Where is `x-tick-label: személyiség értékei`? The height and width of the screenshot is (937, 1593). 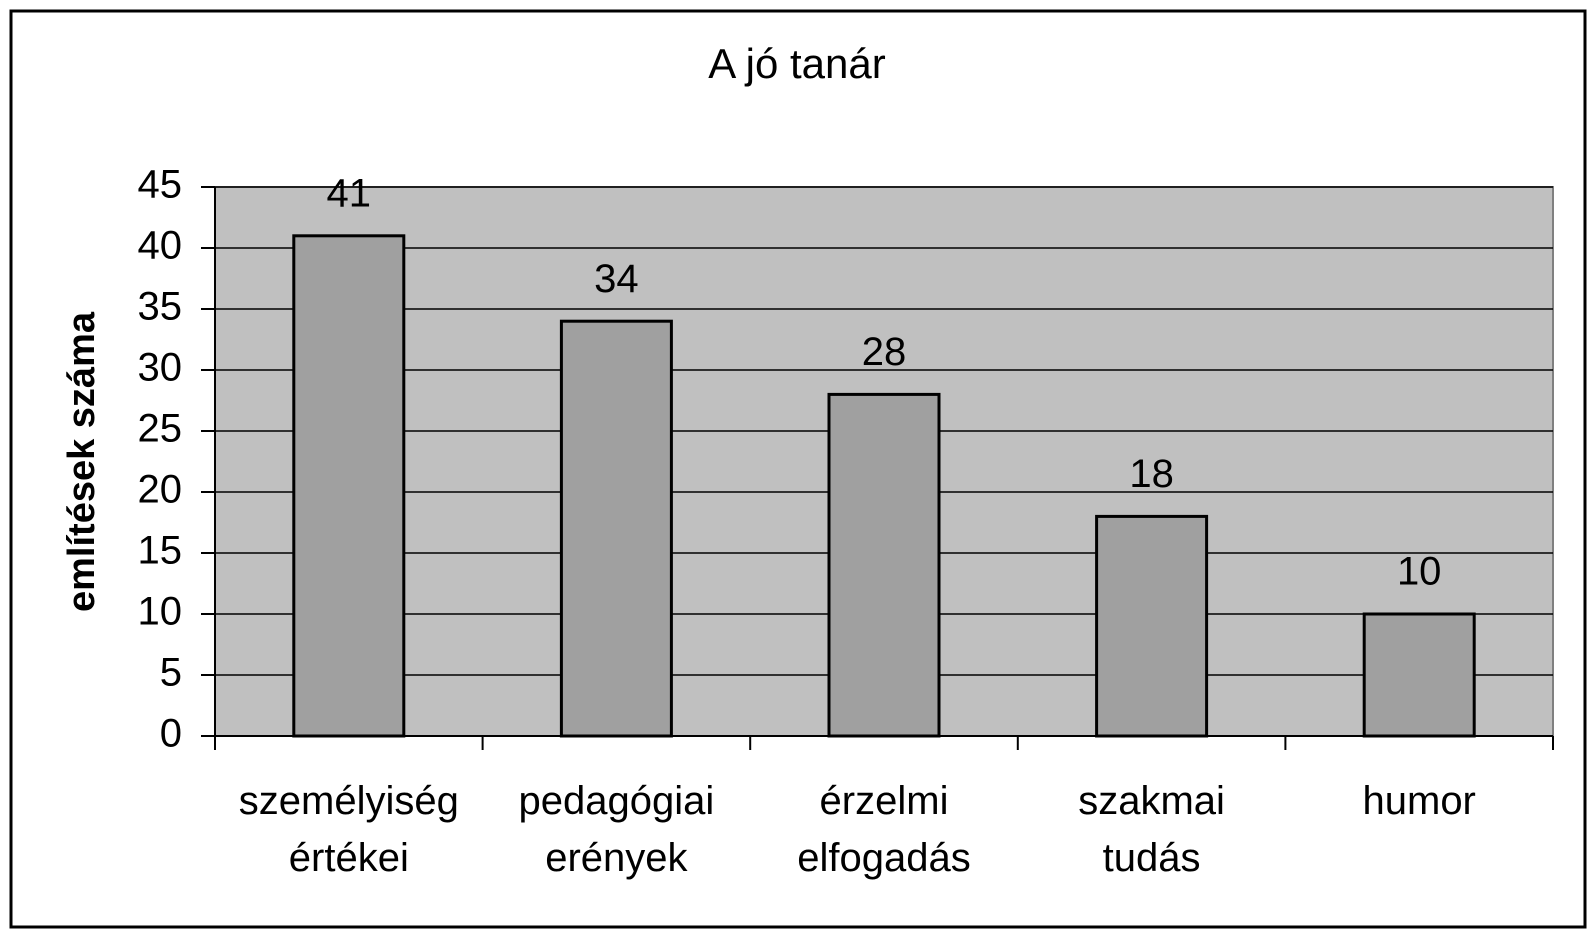 x-tick-label: személyiség értékei is located at coordinates (349, 829).